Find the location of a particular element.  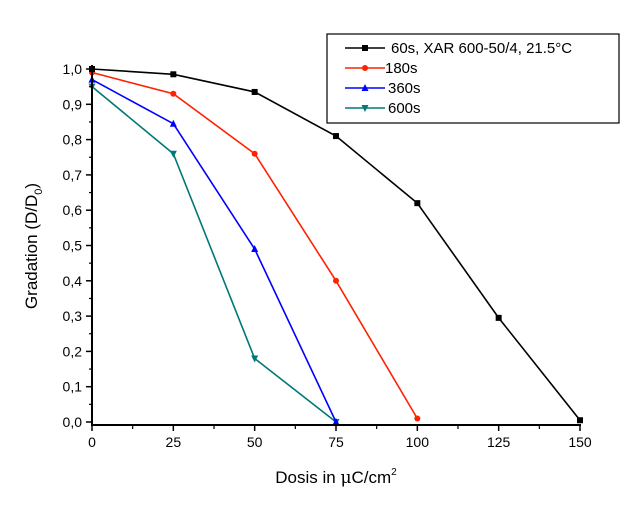

x-tick-label: 25 is located at coordinates (174, 442).